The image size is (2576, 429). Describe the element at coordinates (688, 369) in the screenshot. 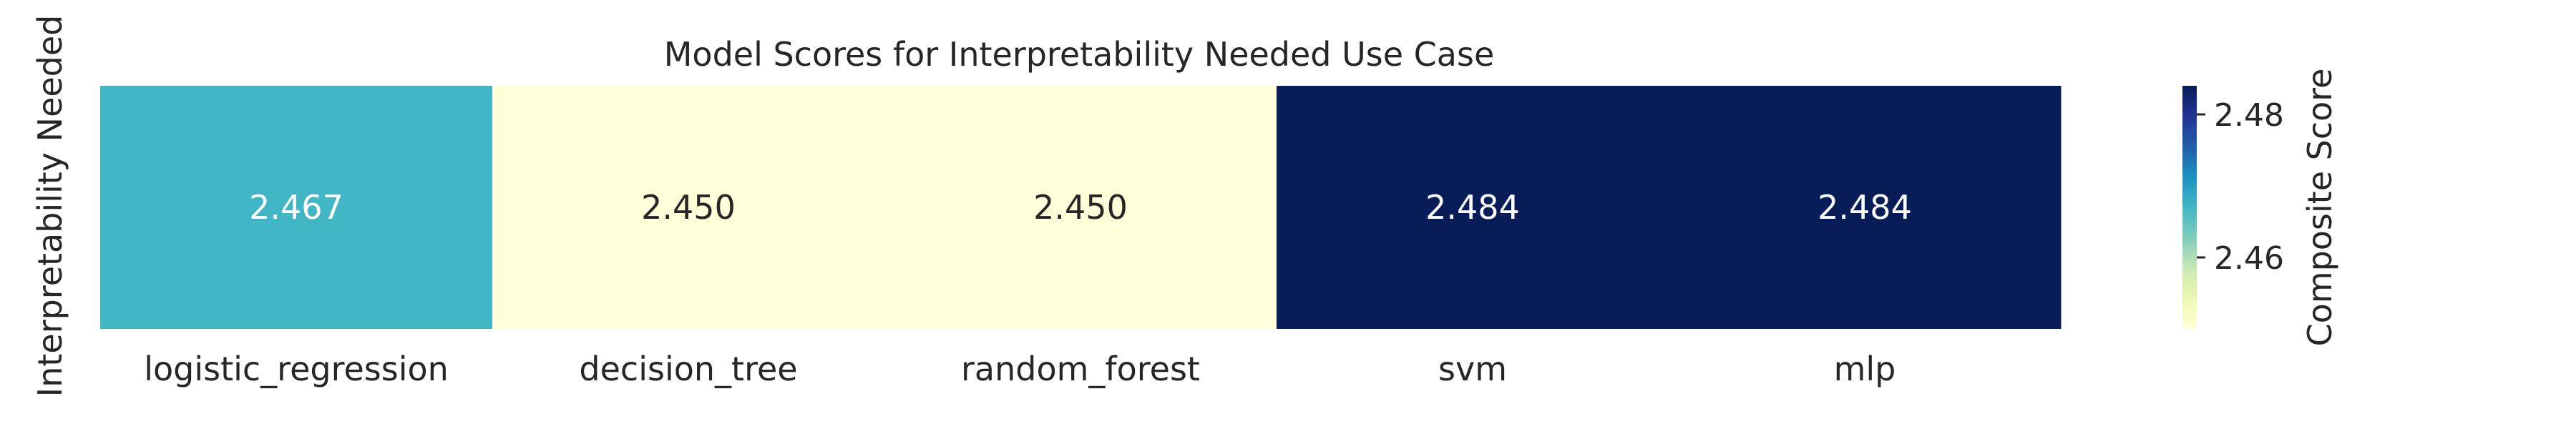

I see `column-label-decision-tree: decision_tree` at that location.